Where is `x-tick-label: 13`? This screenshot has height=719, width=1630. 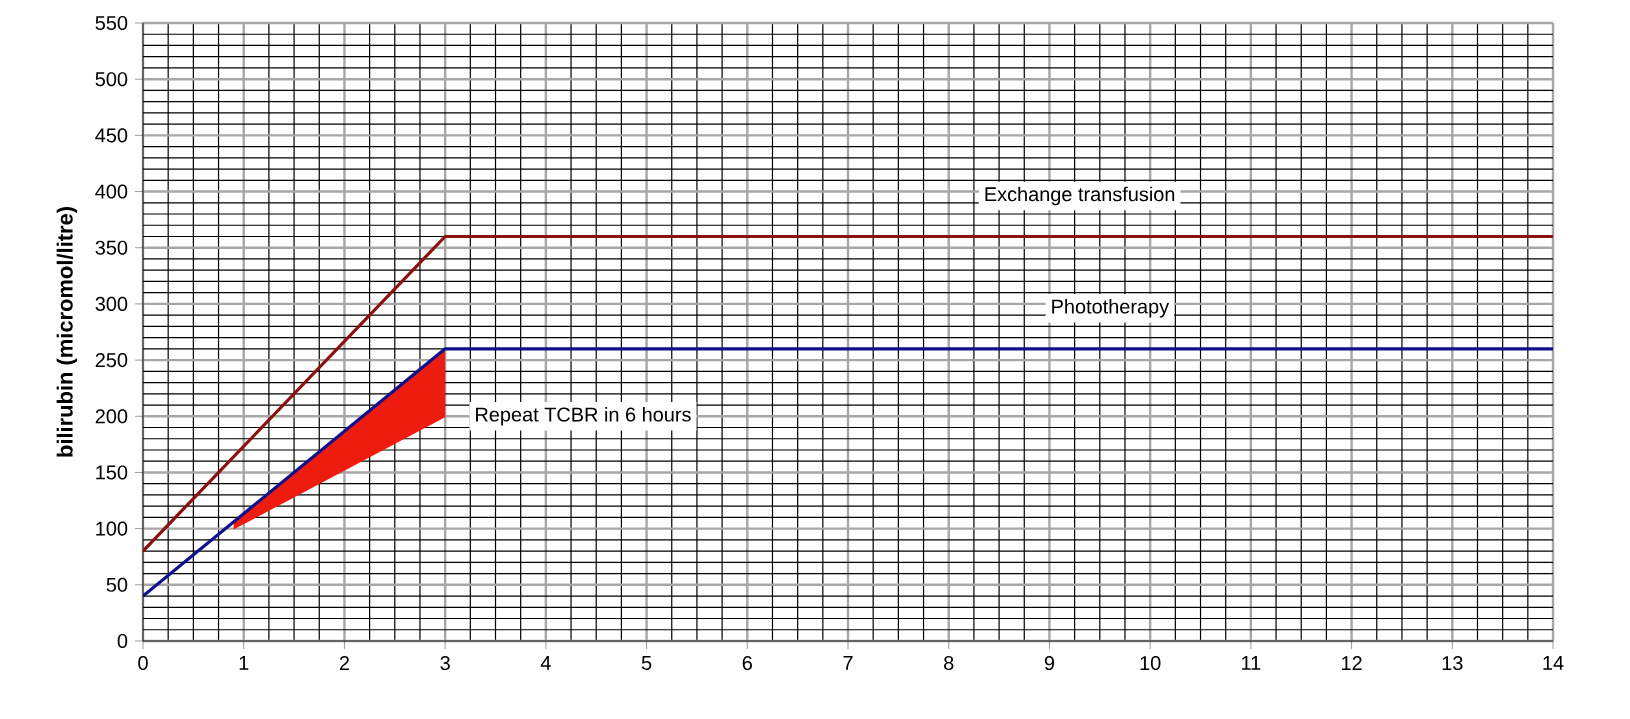 x-tick-label: 13 is located at coordinates (1452, 663).